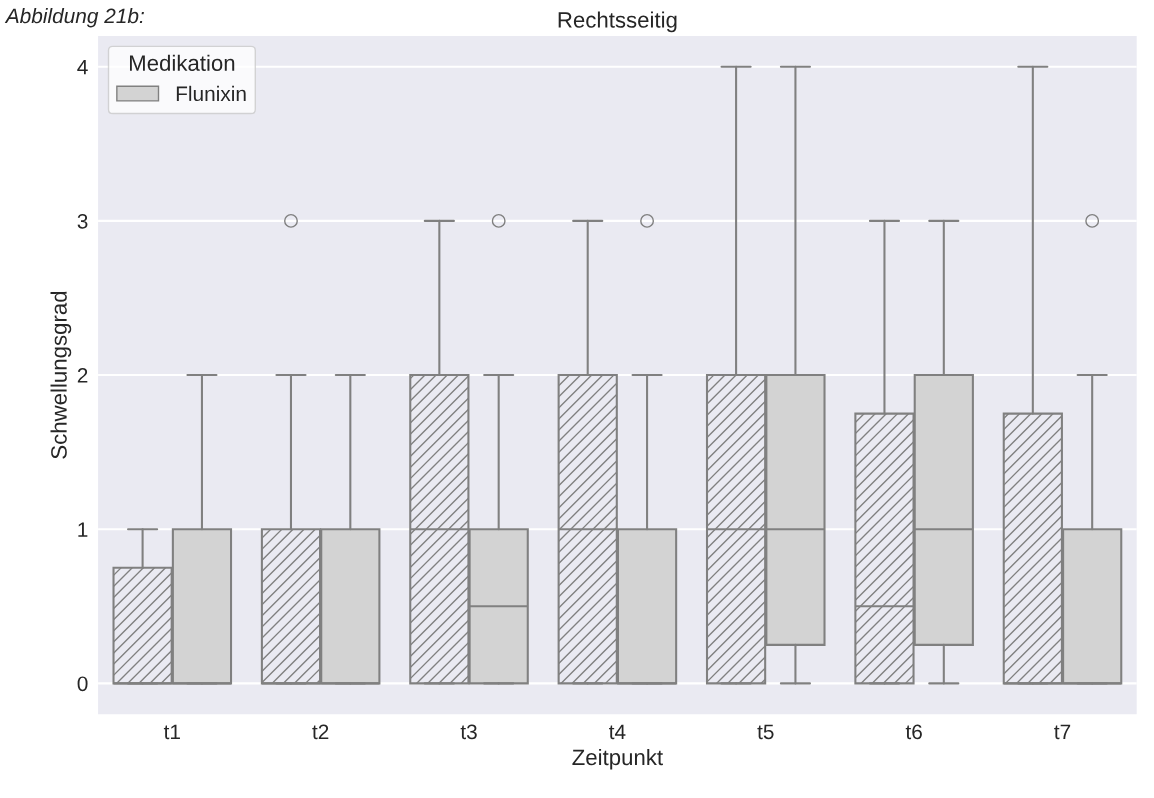  What do you see at coordinates (82, 67) in the screenshot?
I see `y-tick-label: 4` at bounding box center [82, 67].